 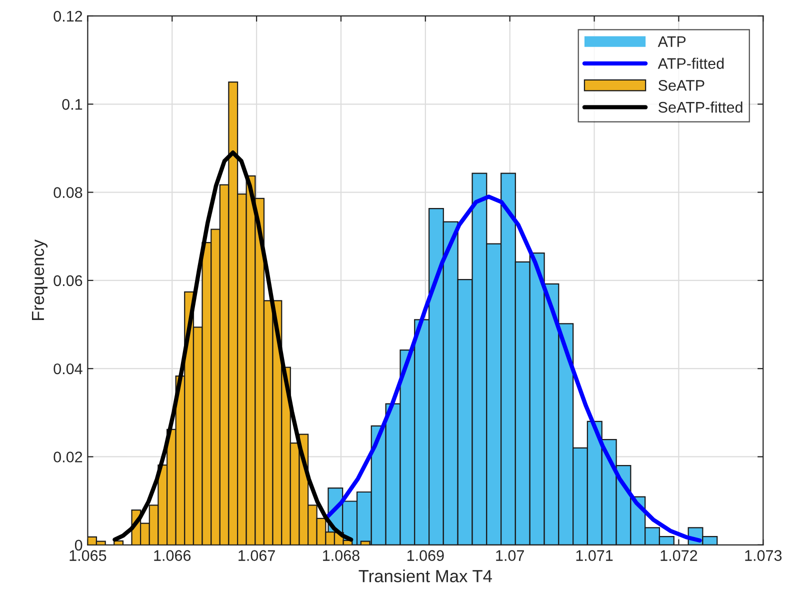 What do you see at coordinates (68, 457) in the screenshot?
I see `y-tick-label: 0.02` at bounding box center [68, 457].